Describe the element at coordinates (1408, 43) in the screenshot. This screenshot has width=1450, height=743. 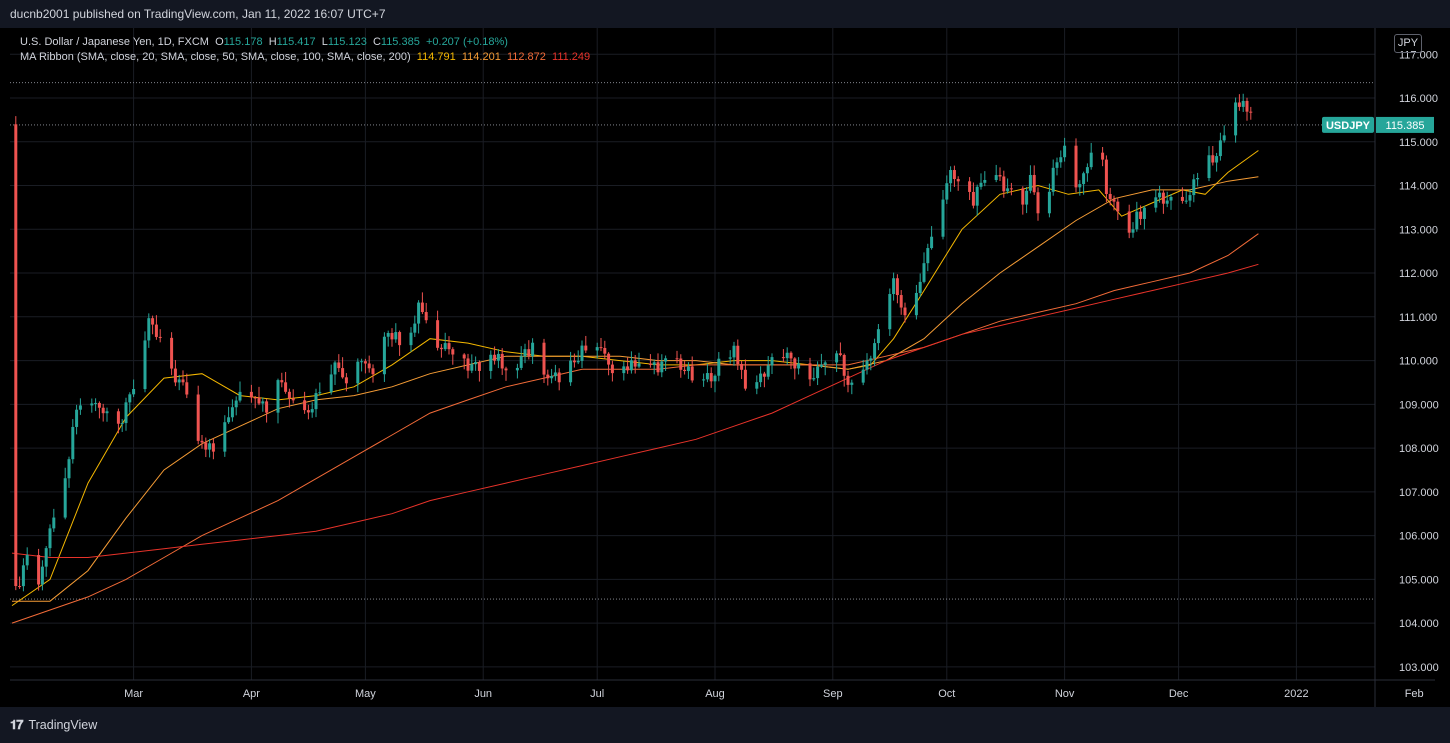
I see `currency-badge: JPY` at that location.